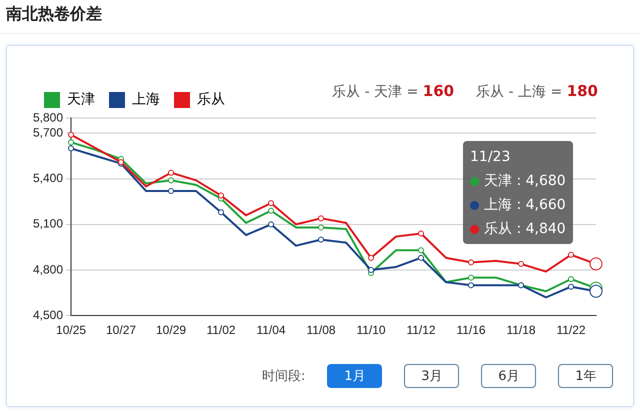  I want to click on legend-label: 乐从, so click(211, 100).